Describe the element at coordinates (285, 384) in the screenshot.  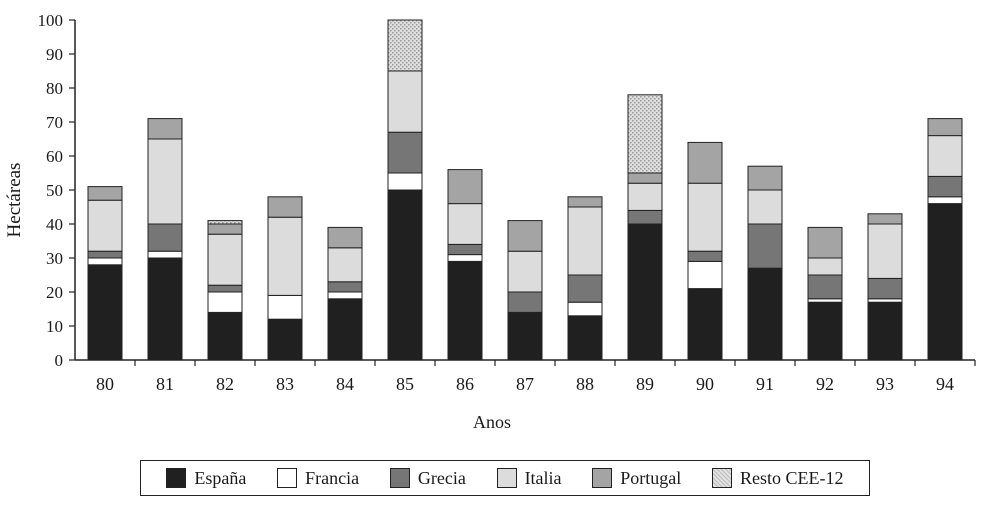
I see `x-tick-label: 83` at that location.